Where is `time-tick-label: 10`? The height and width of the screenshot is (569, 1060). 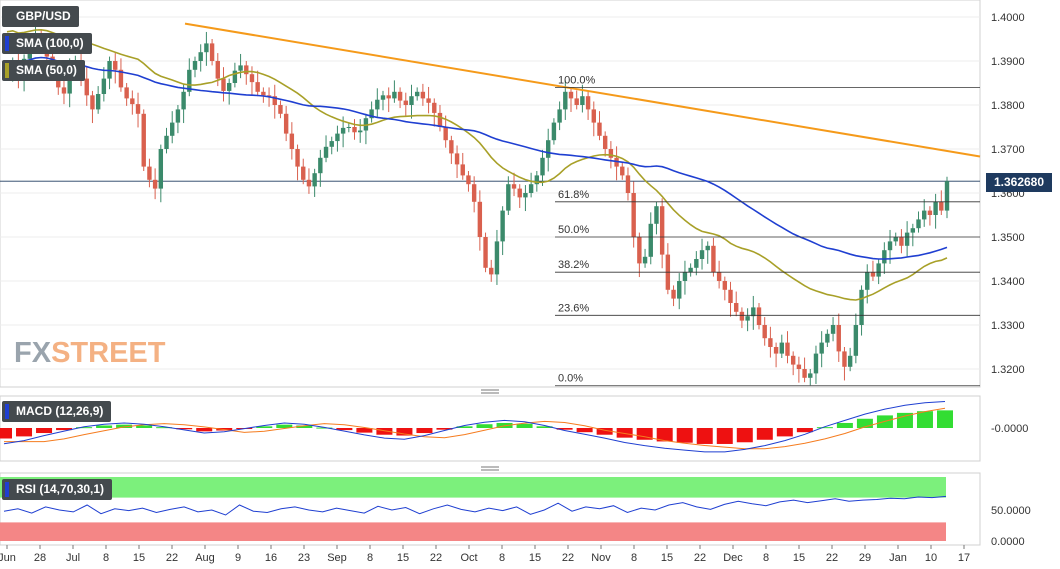 time-tick-label: 10 is located at coordinates (931, 558).